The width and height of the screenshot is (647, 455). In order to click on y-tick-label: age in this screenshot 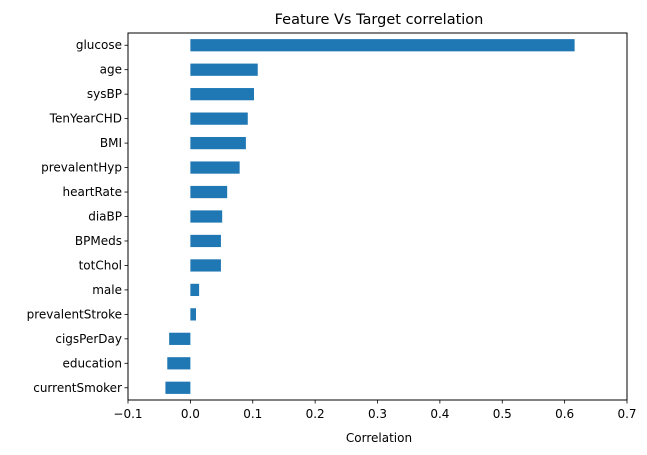, I will do `click(111, 70)`.